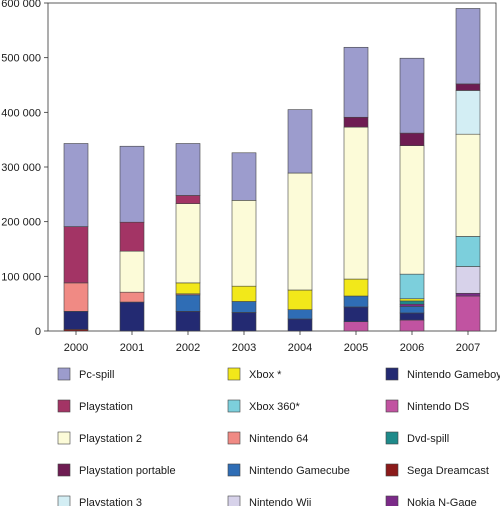 This screenshot has height=506, width=500. What do you see at coordinates (21, 277) in the screenshot?
I see `y-tick-label: 100 000` at bounding box center [21, 277].